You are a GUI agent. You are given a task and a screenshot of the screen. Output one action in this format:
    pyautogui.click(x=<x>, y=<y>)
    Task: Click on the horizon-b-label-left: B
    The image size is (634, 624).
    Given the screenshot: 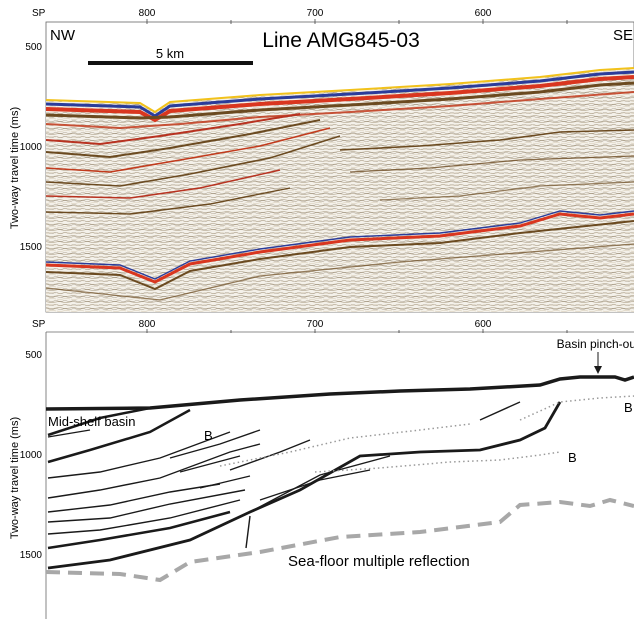 What is the action you would take?
    pyautogui.click(x=208, y=435)
    